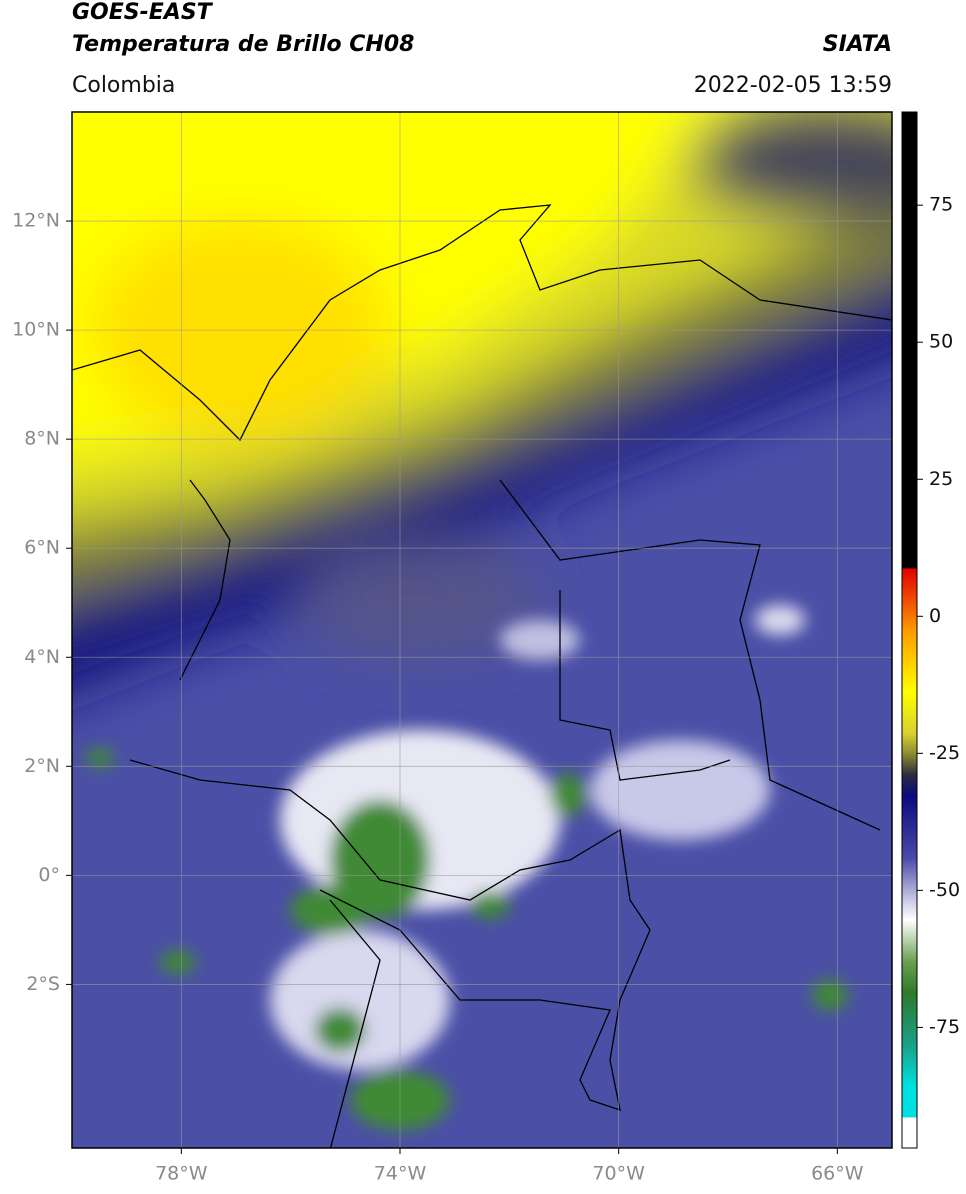  I want to click on colorbar-label: -50, so click(944, 890).